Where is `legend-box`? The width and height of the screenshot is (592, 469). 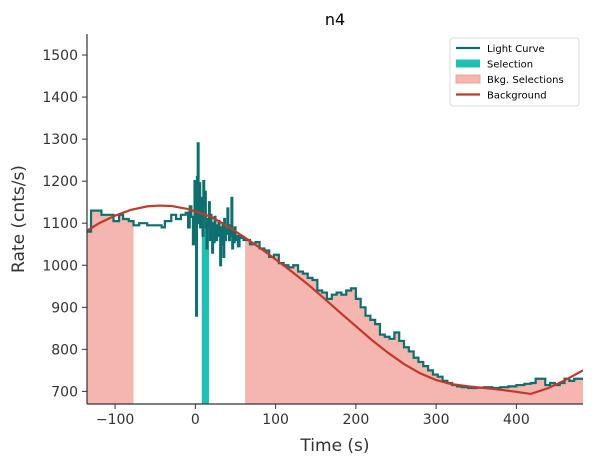 legend-box is located at coordinates (514, 72).